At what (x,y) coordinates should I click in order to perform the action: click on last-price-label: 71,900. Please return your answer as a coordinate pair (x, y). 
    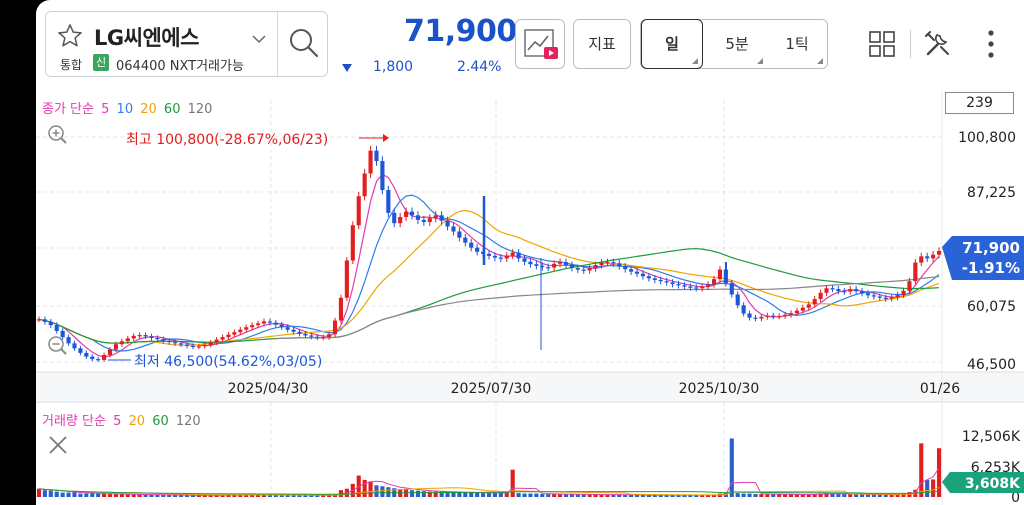
    Looking at the image, I should click on (991, 248).